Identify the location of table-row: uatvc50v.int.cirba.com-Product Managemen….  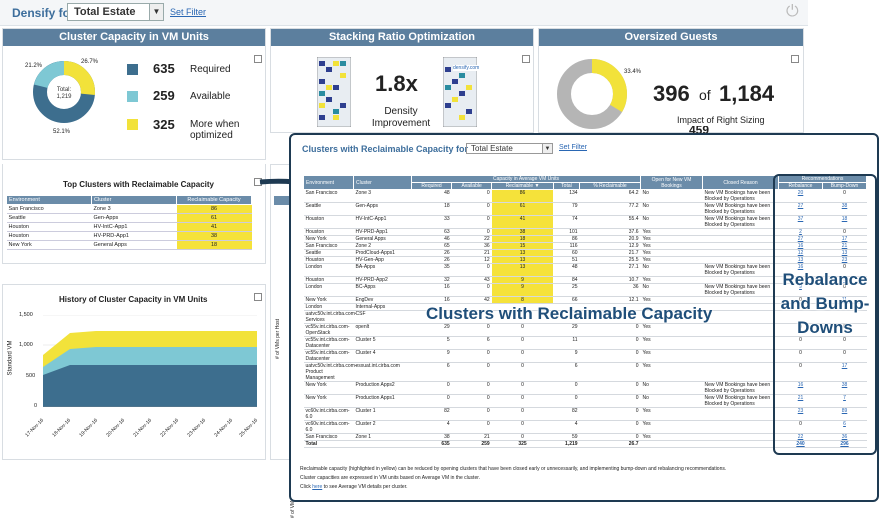
(585, 372).